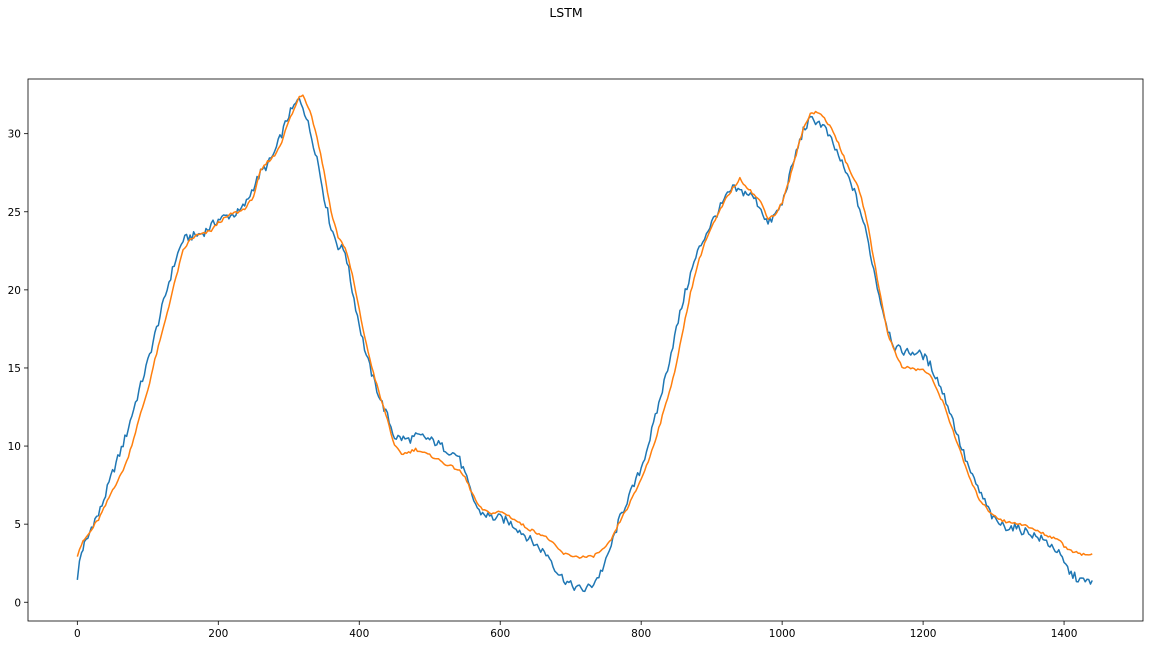  I want to click on y-tick-label: 25, so click(14, 213).